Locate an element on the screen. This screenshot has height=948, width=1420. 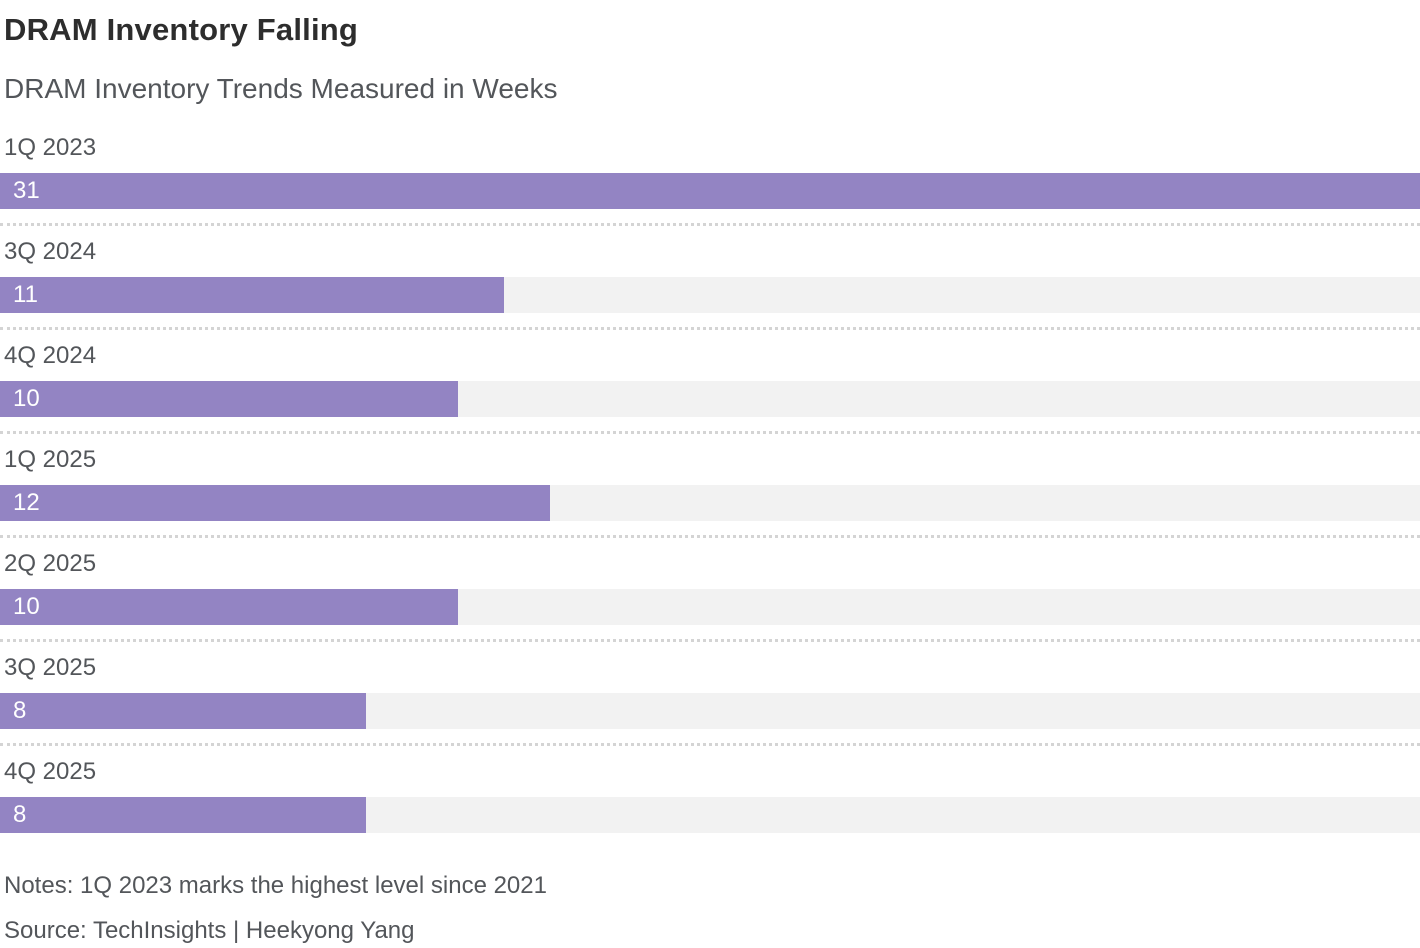
chart-row: 2Q 2025 10 is located at coordinates (710, 596).